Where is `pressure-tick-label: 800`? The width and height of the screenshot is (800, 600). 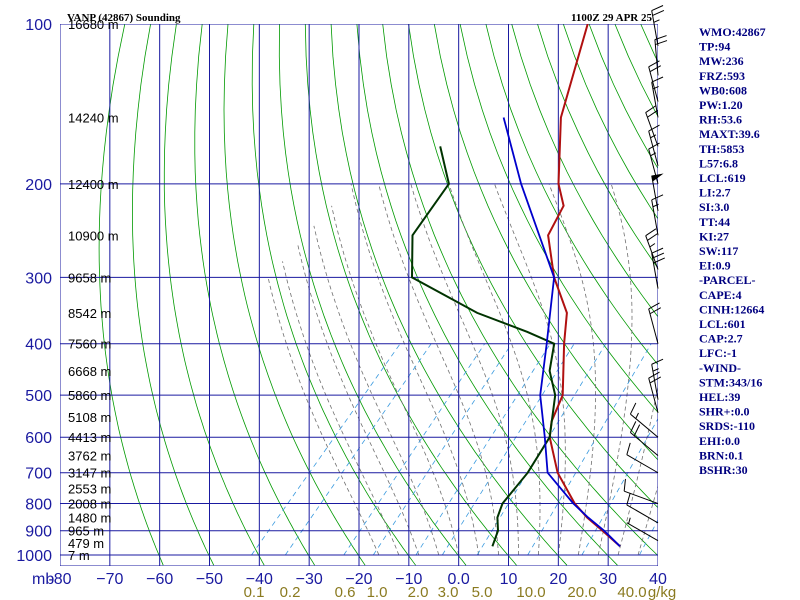 pressure-tick-label: 800 is located at coordinates (38, 505).